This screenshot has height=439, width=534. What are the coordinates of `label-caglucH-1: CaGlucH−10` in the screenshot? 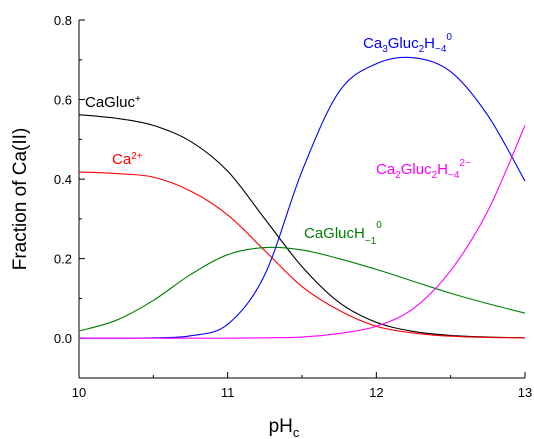 It's located at (343, 233).